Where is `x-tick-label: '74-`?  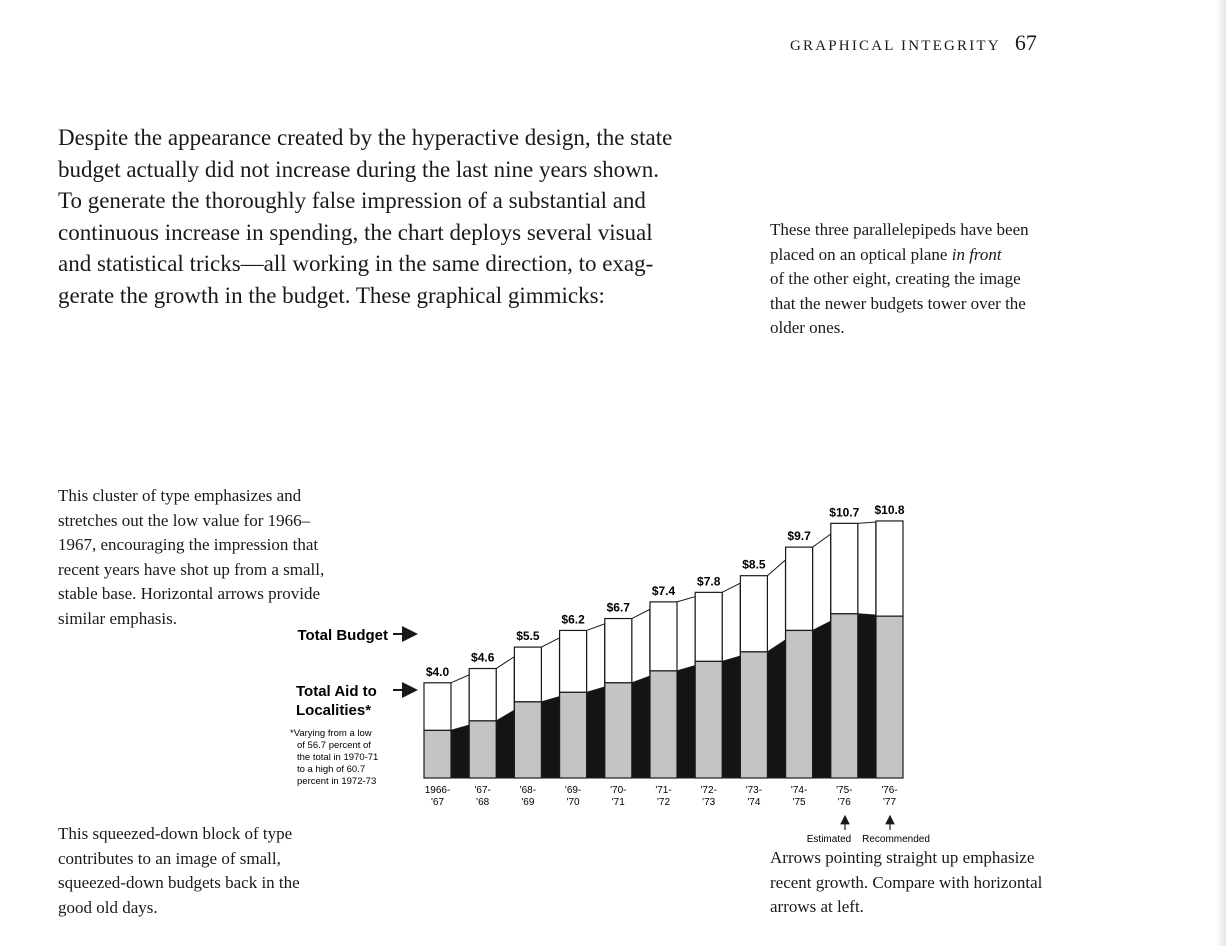 x-tick-label: '74- is located at coordinates (799, 790).